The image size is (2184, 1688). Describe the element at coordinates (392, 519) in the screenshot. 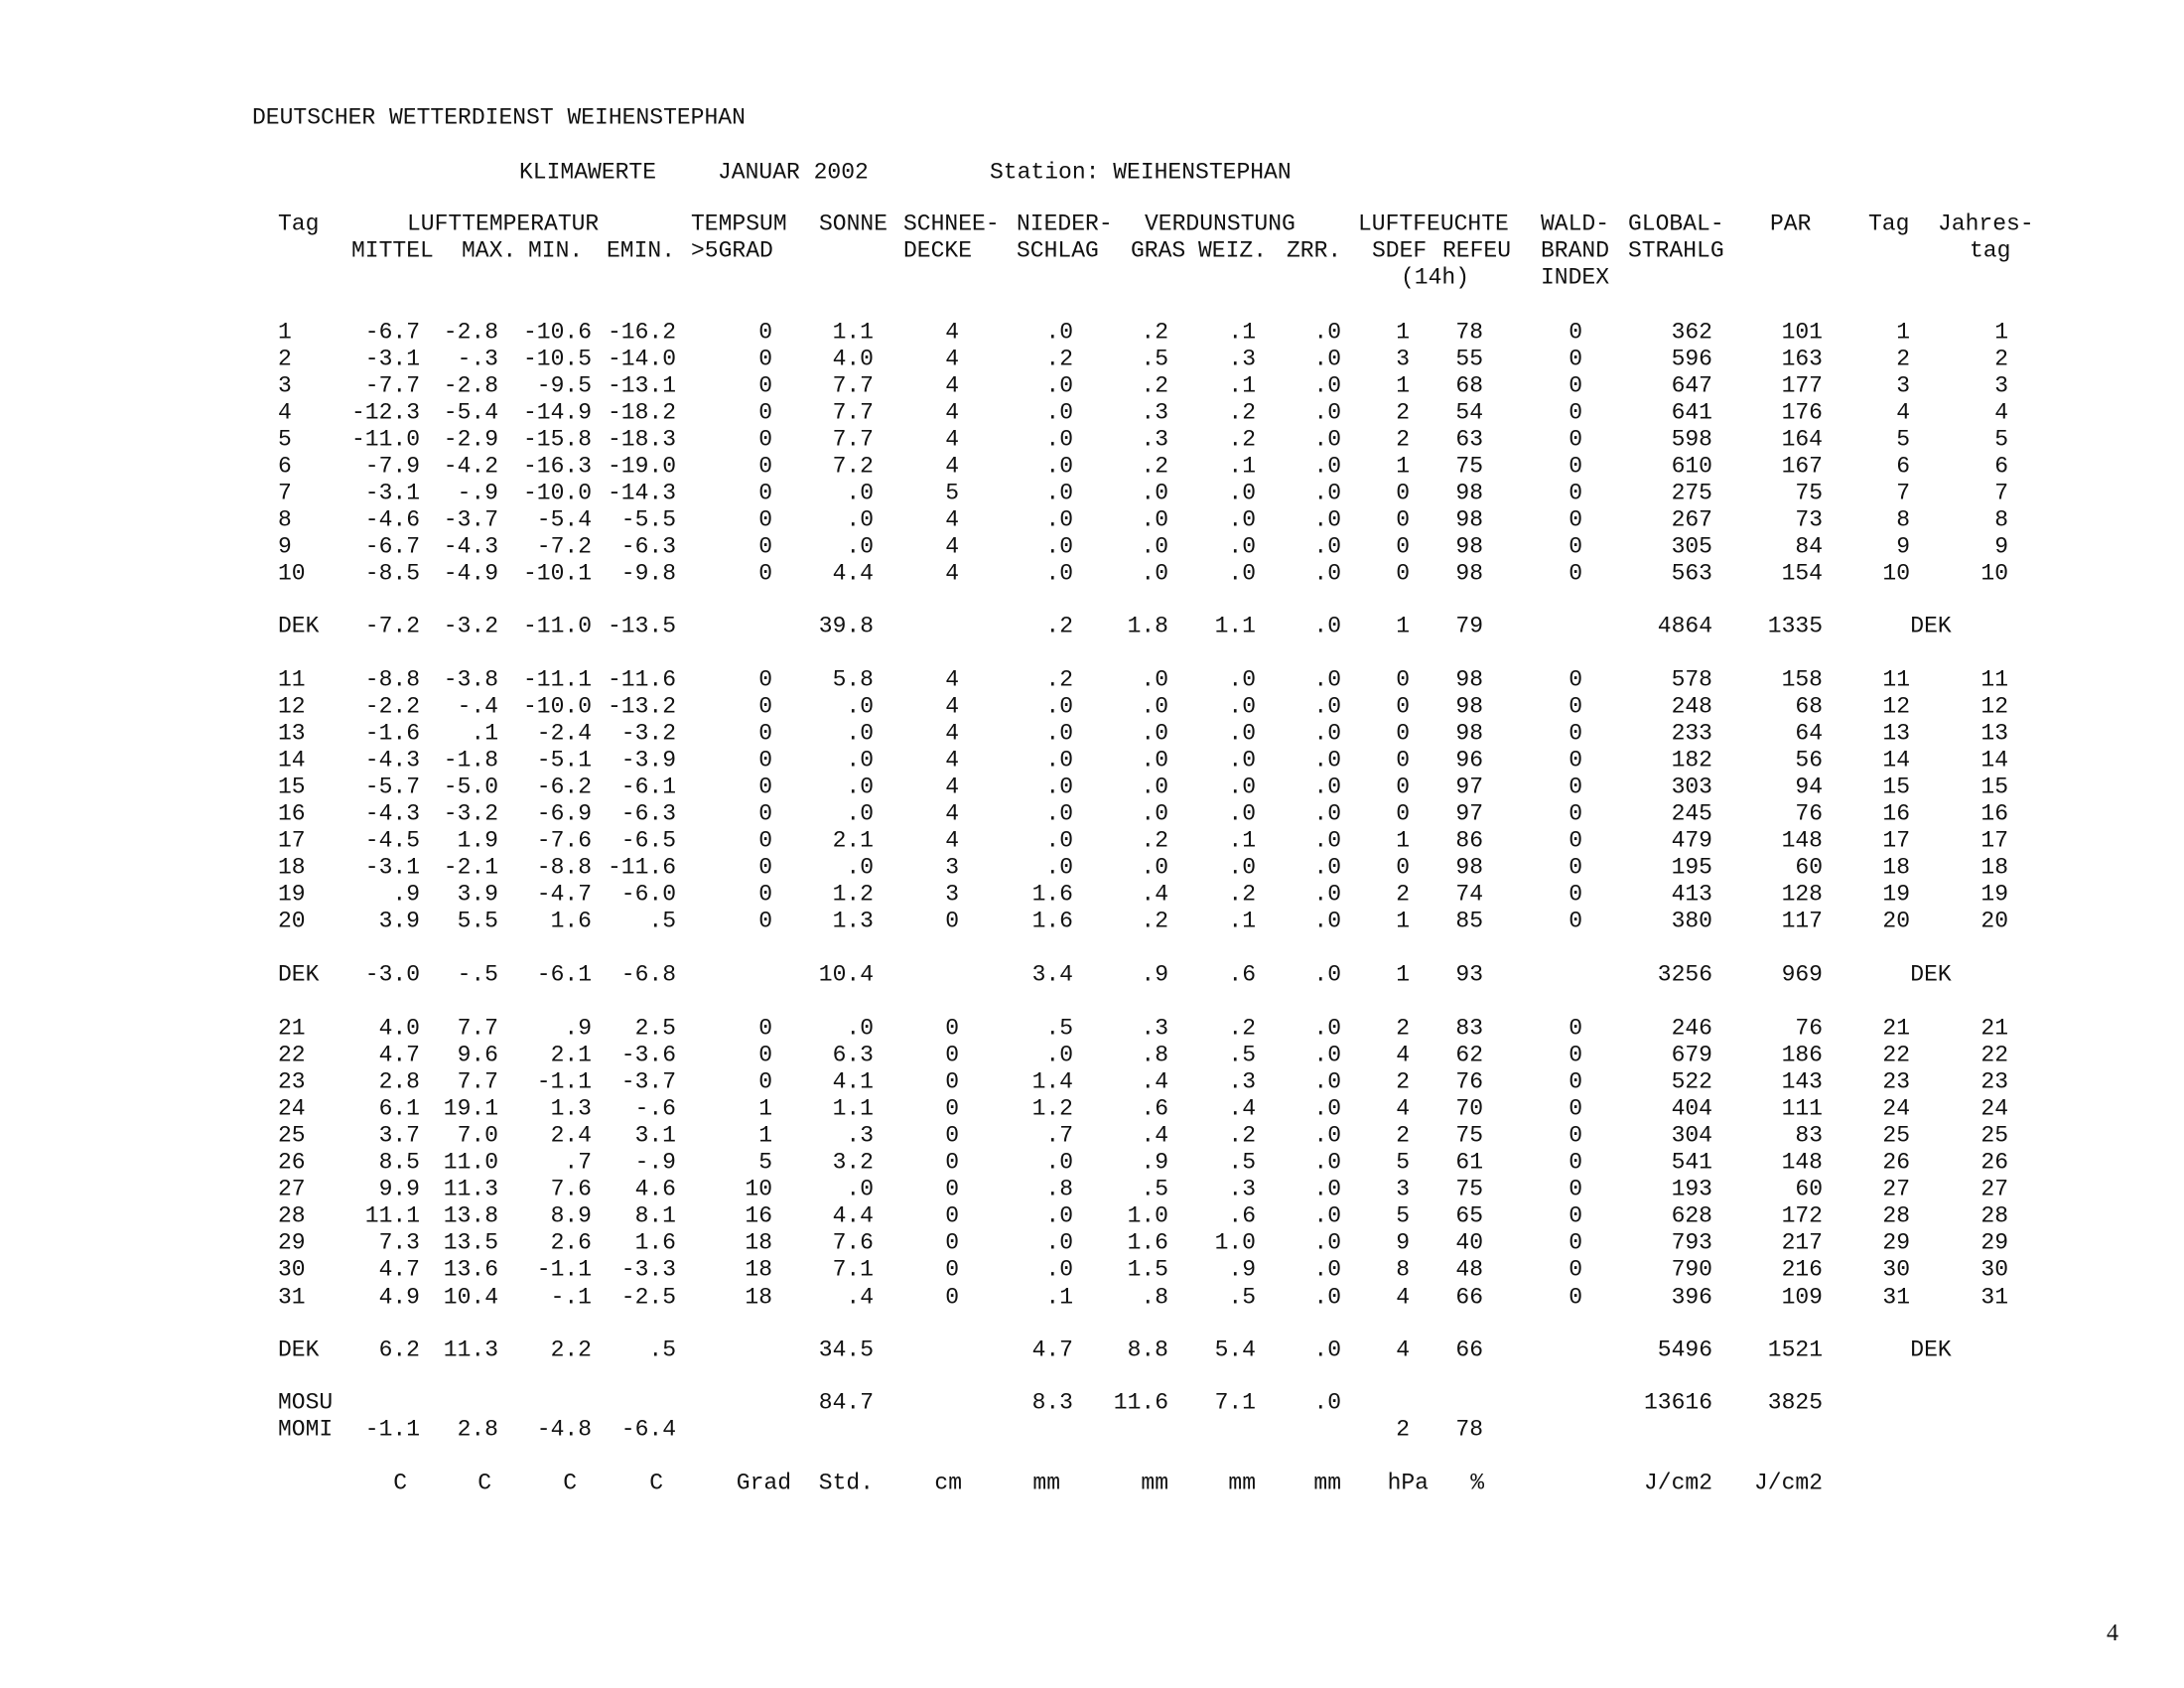

I see `data-cell: -4.6` at that location.